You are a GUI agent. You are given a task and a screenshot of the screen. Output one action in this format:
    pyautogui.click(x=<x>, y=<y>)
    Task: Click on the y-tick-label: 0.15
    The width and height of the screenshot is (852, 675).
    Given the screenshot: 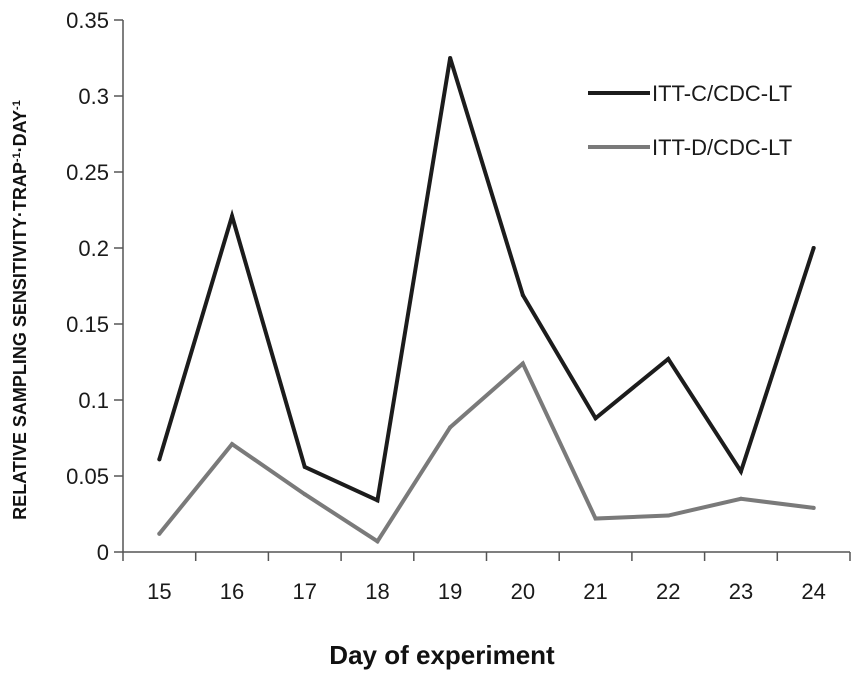 What is the action you would take?
    pyautogui.click(x=87, y=324)
    